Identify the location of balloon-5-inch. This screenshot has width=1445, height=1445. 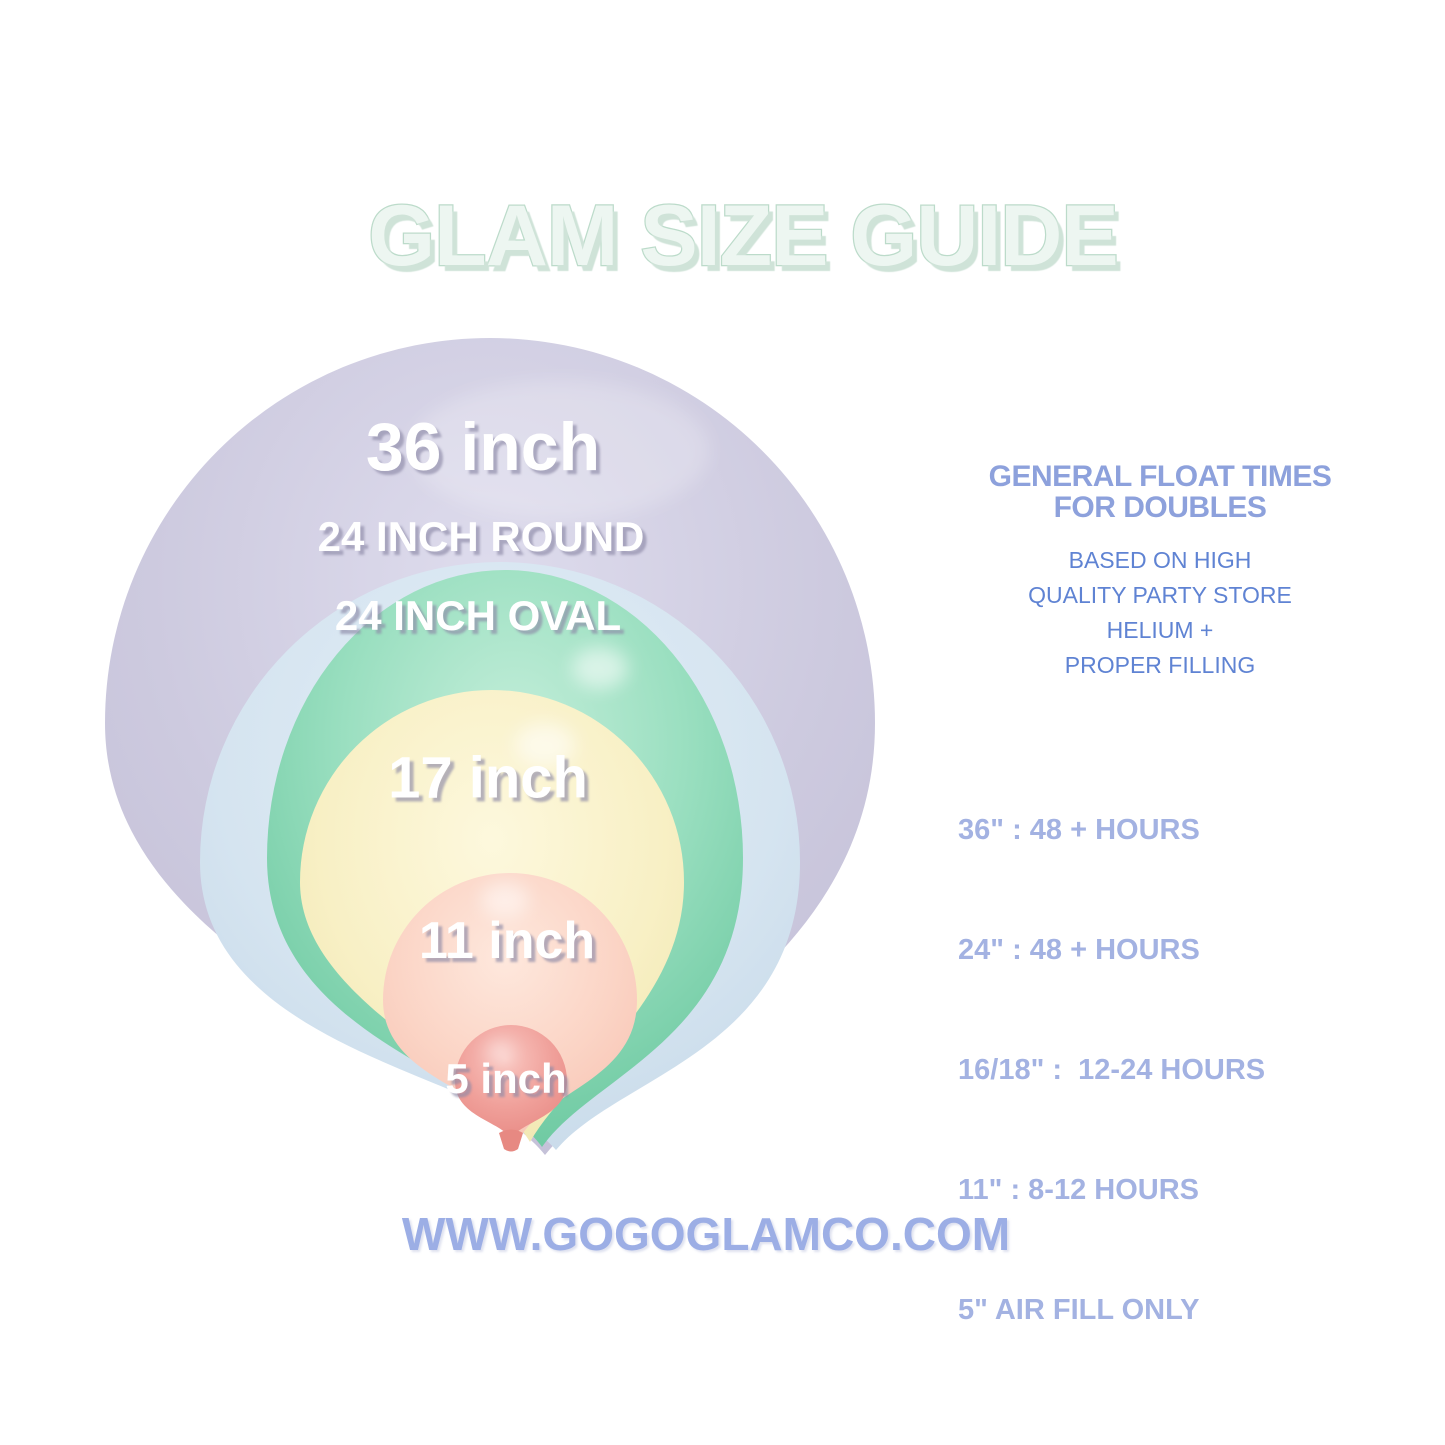
(511, 1081).